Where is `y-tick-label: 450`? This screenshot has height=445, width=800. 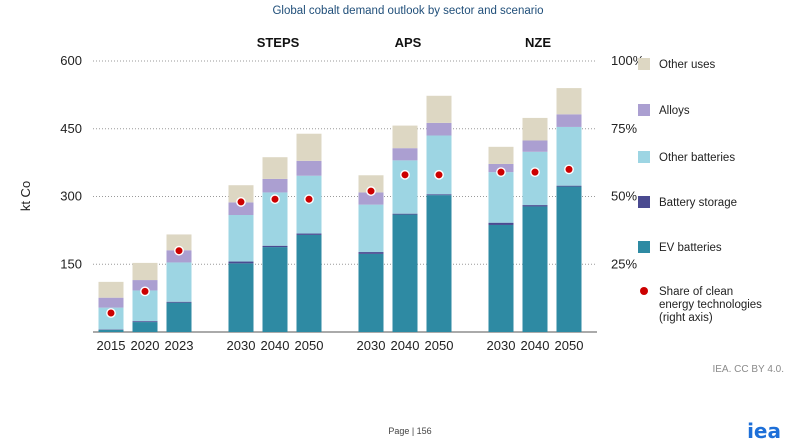
y-tick-label: 450 is located at coordinates (71, 128).